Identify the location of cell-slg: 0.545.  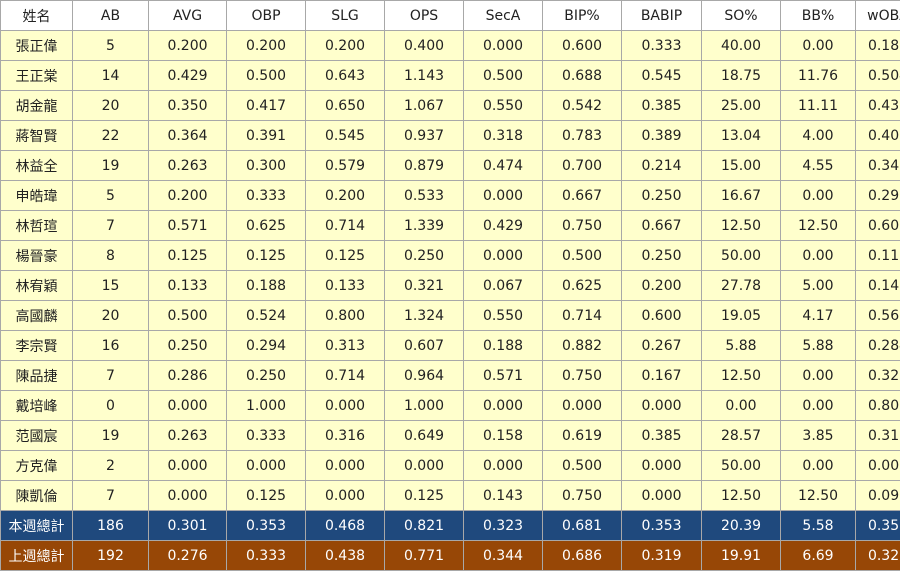
(345, 136).